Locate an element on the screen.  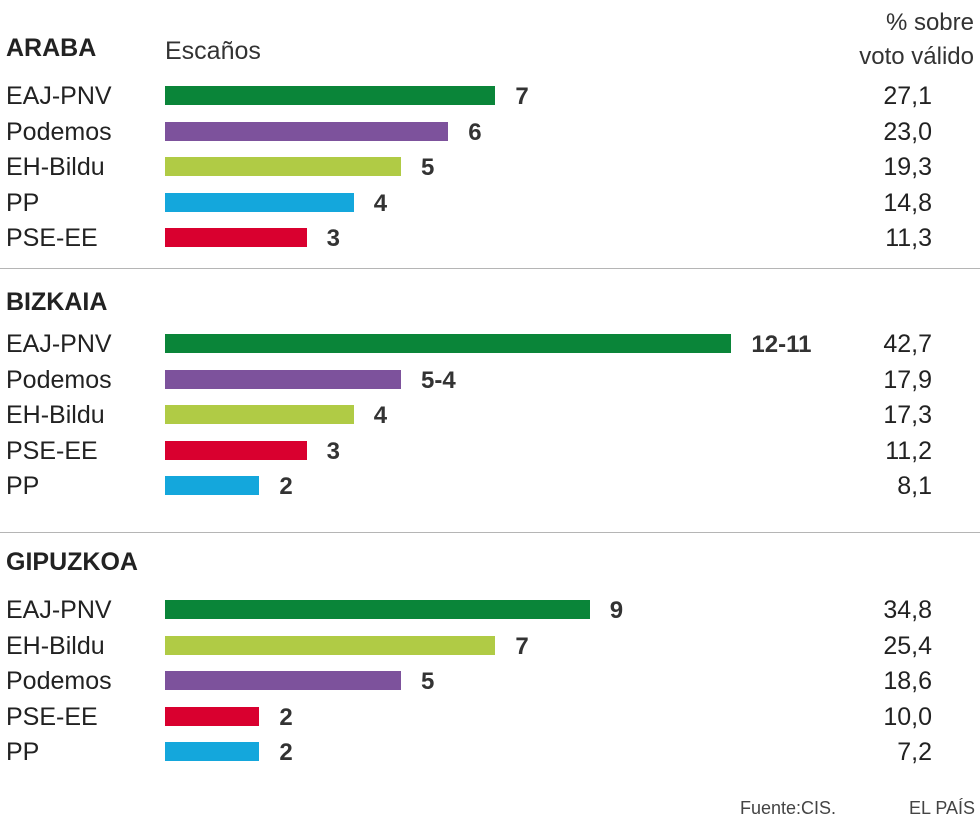
pct-column-title: % sobre voto válido is located at coordinates (916, 40).